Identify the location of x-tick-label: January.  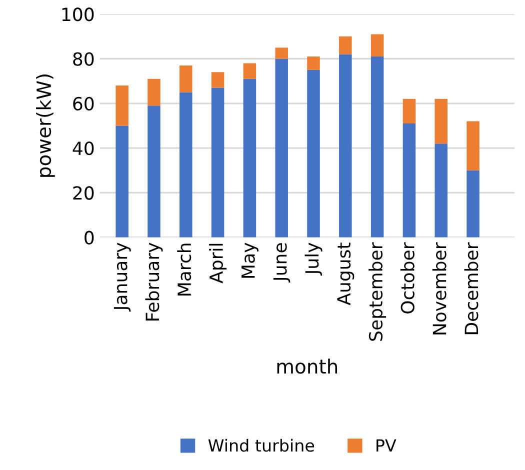
(122, 277).